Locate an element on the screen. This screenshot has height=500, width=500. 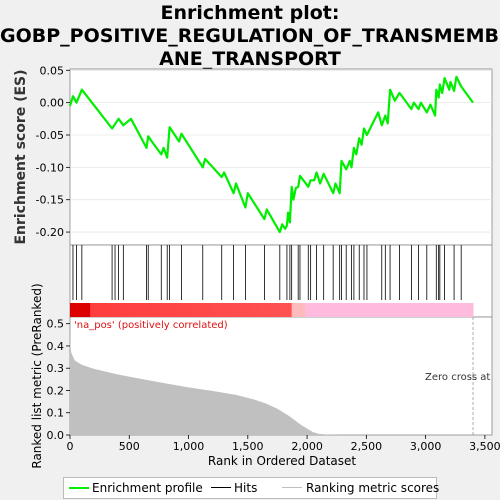
x-tick-label: 3,000 is located at coordinates (426, 446).